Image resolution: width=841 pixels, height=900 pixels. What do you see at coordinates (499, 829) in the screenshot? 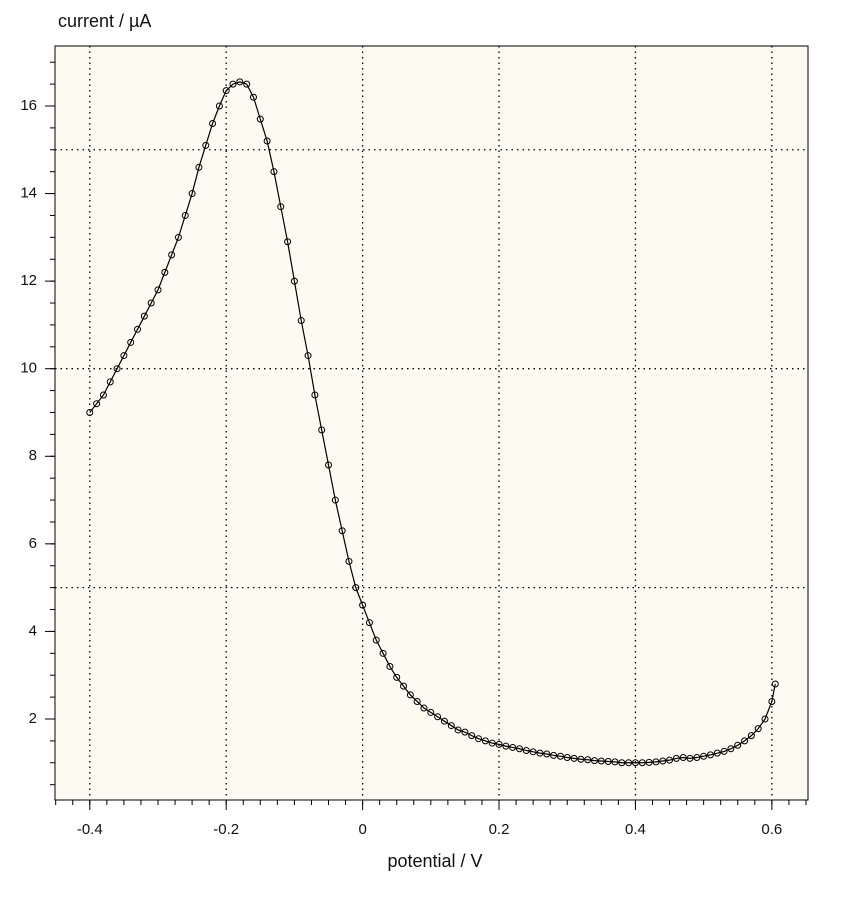
I see `x-tick-label: 0.2` at bounding box center [499, 829].